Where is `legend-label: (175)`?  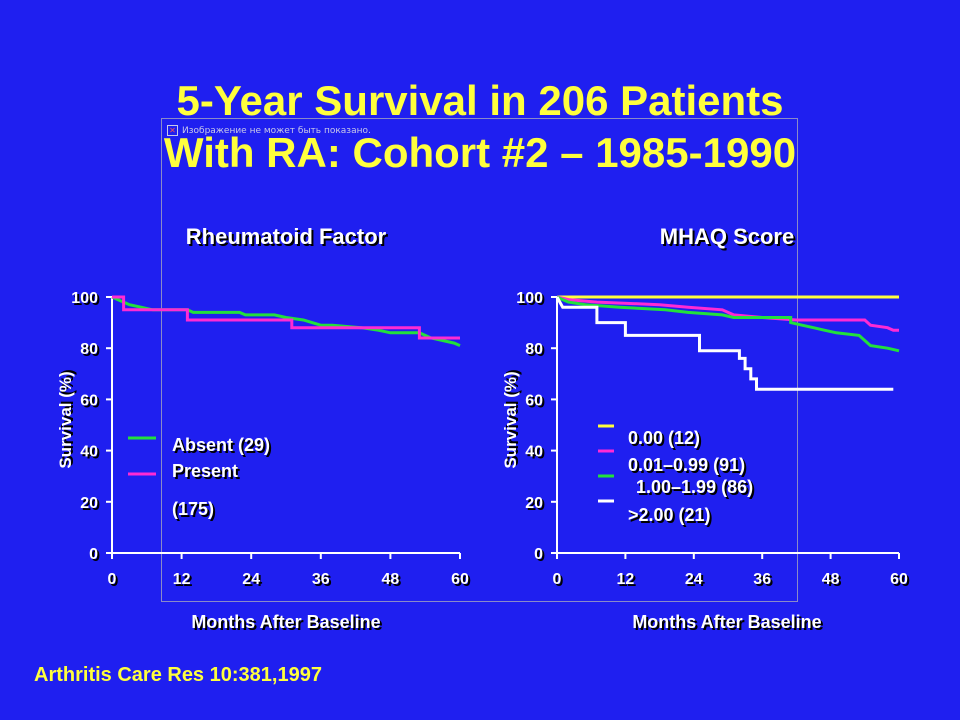 legend-label: (175) is located at coordinates (193, 509).